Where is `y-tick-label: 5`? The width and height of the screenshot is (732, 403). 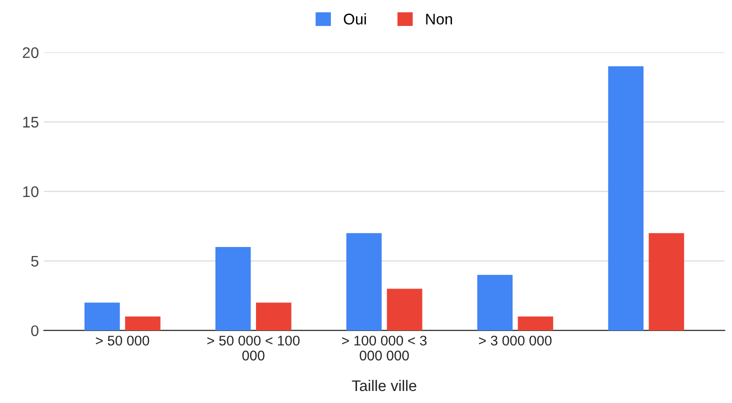
y-tick-label: 5 is located at coordinates (34, 261).